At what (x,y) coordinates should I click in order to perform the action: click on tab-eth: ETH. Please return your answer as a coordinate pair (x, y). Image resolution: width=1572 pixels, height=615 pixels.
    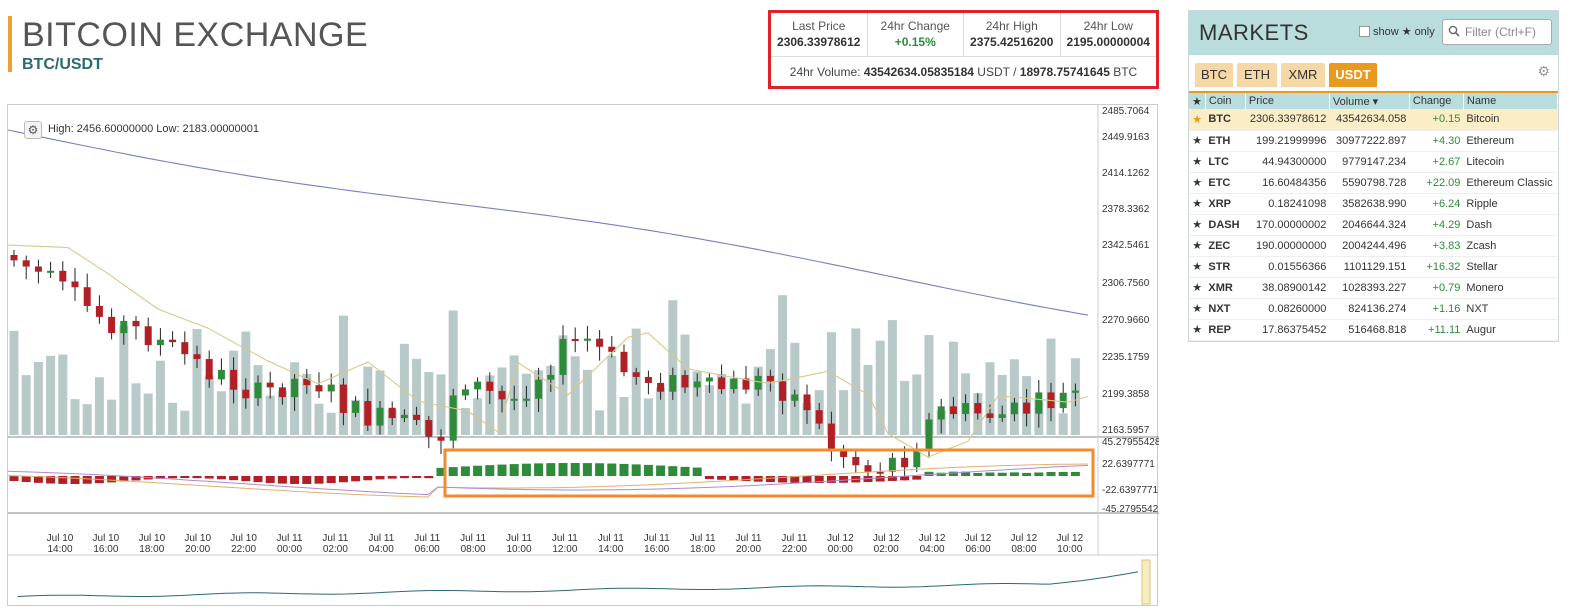
    Looking at the image, I should click on (1257, 75).